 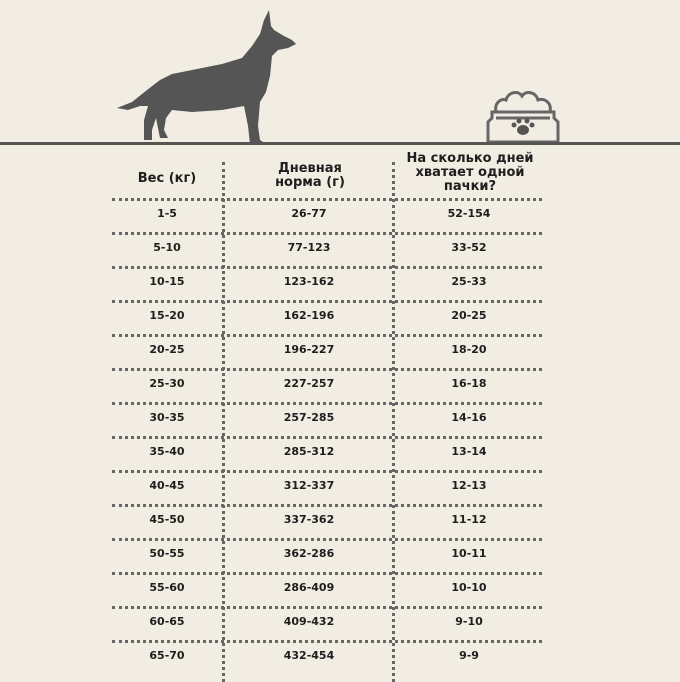 What do you see at coordinates (470, 172) in the screenshot?
I see `header-days-per-pack: На сколько дней хватает одной пачки?` at bounding box center [470, 172].